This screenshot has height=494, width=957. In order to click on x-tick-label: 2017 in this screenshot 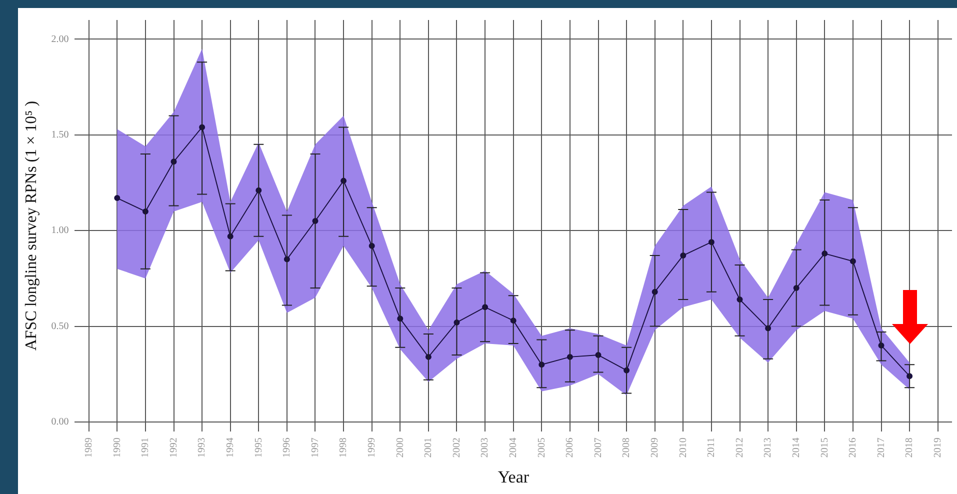, I will do `click(881, 448)`.